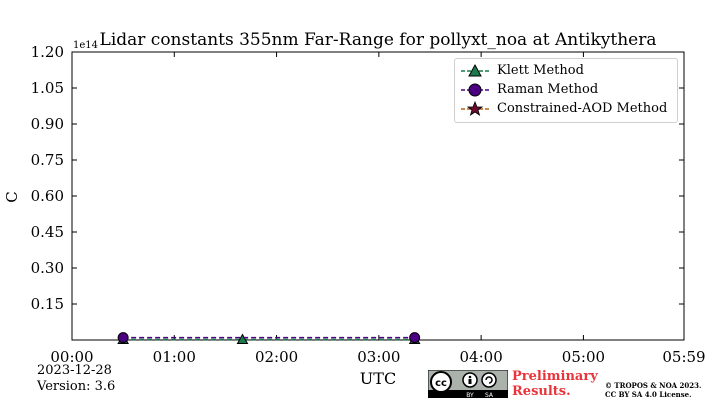  What do you see at coordinates (470, 395) in the screenshot?
I see `cc-badge-by: BY` at bounding box center [470, 395].